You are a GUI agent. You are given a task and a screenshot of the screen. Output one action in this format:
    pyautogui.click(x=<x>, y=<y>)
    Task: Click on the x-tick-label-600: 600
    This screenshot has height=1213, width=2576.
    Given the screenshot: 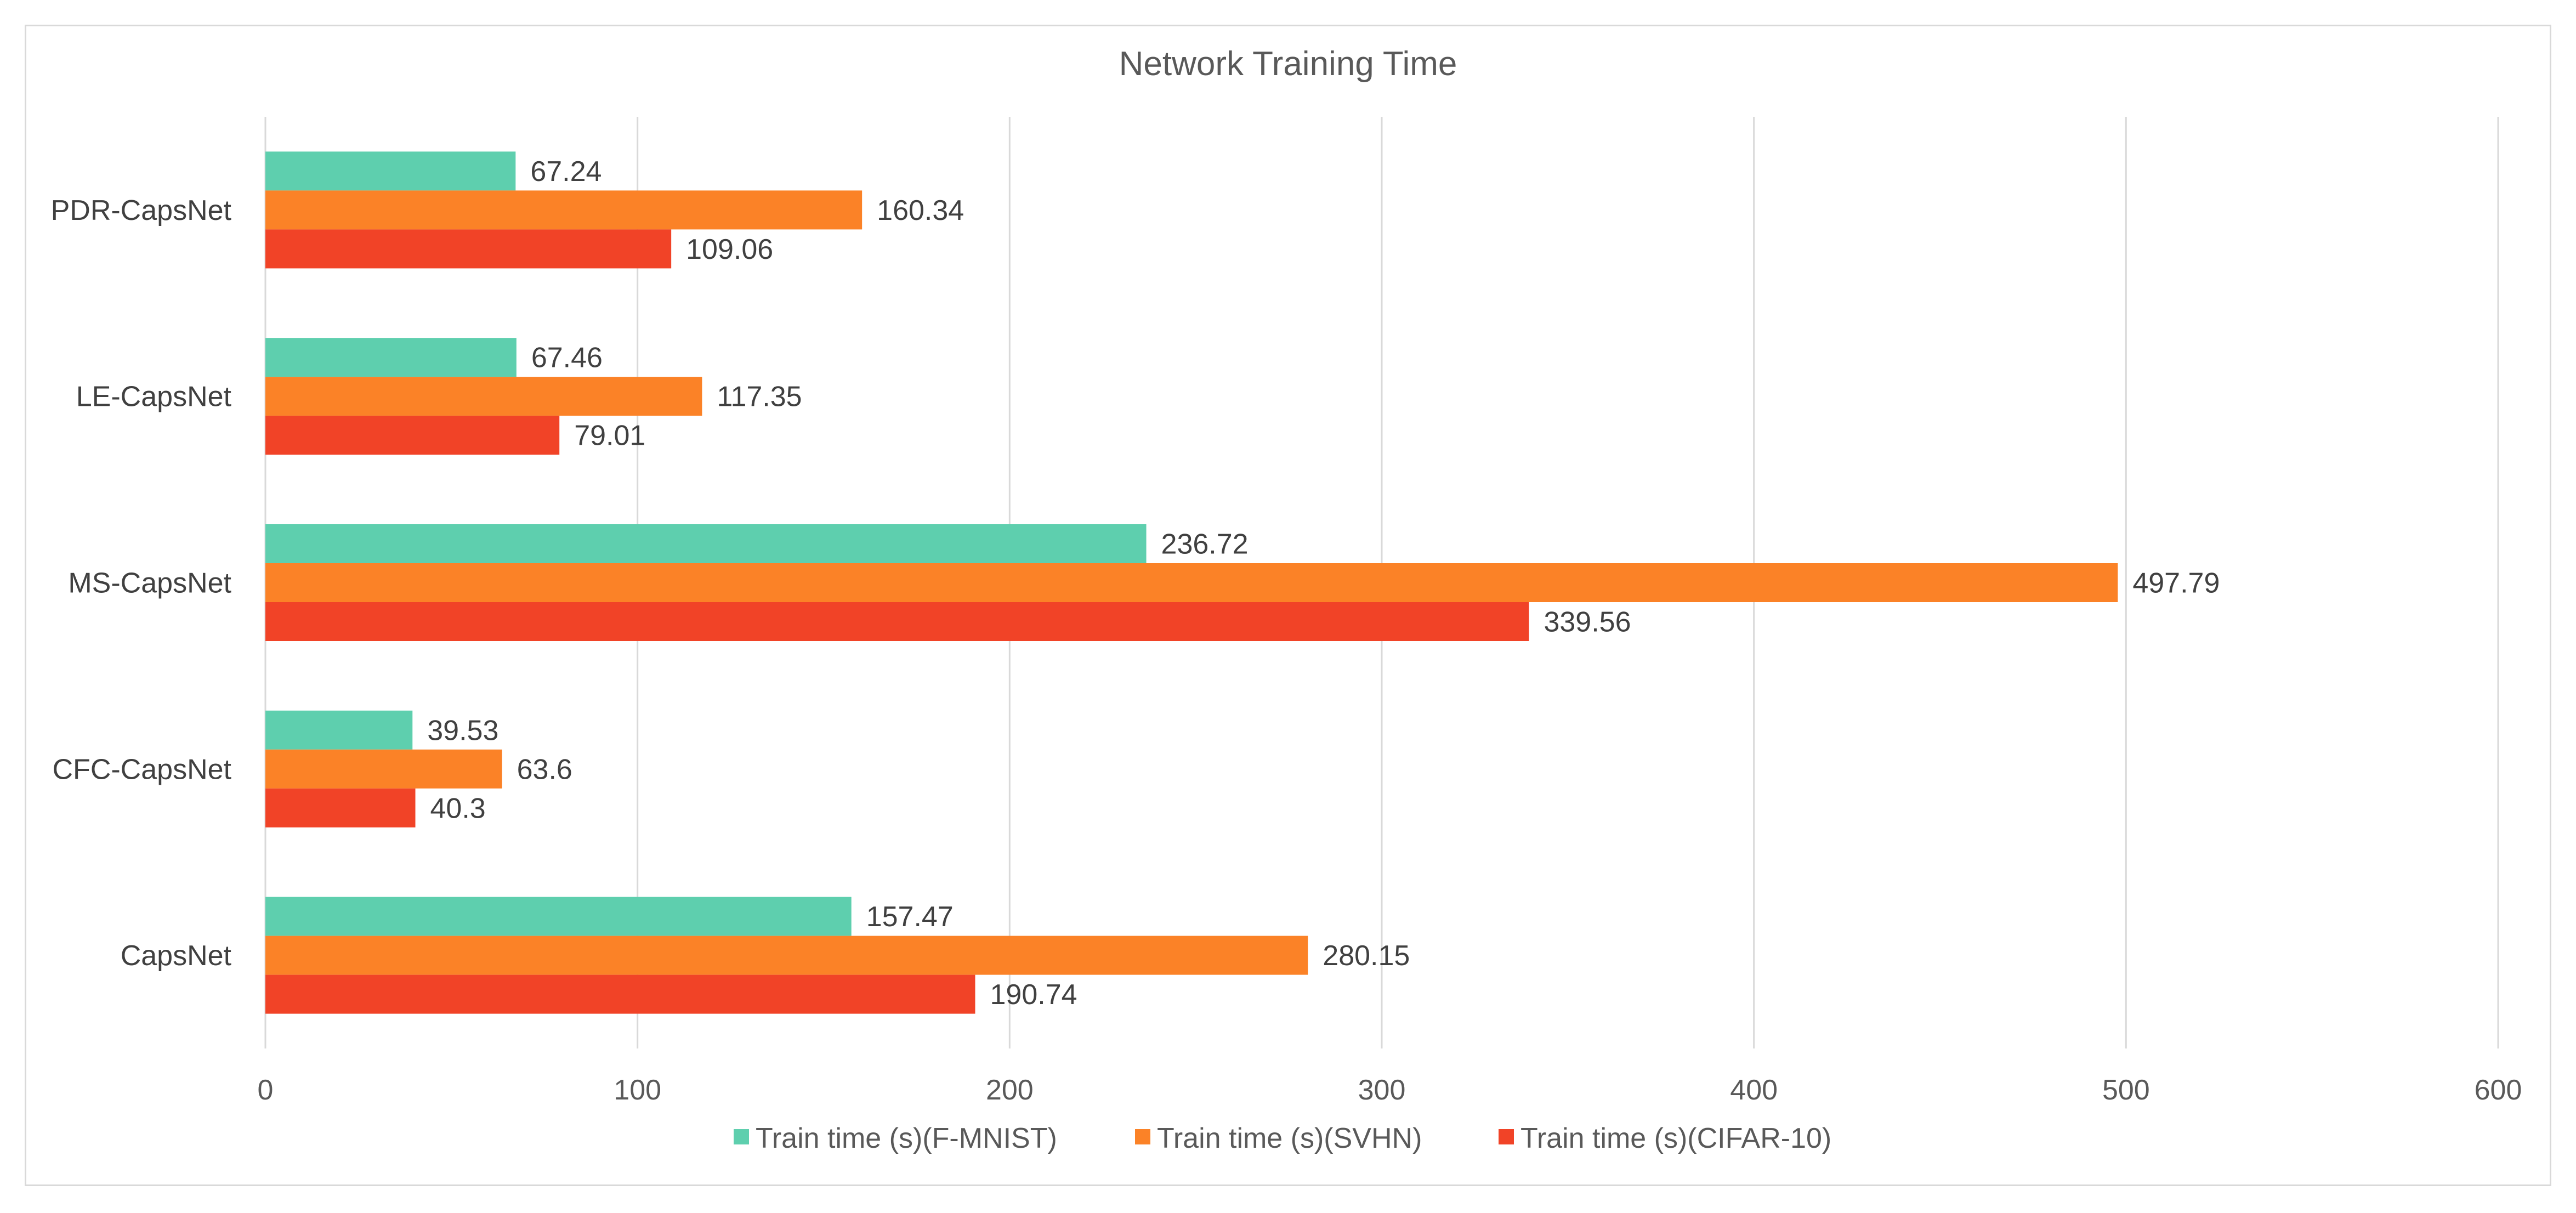 What is the action you would take?
    pyautogui.click(x=2498, y=1090)
    